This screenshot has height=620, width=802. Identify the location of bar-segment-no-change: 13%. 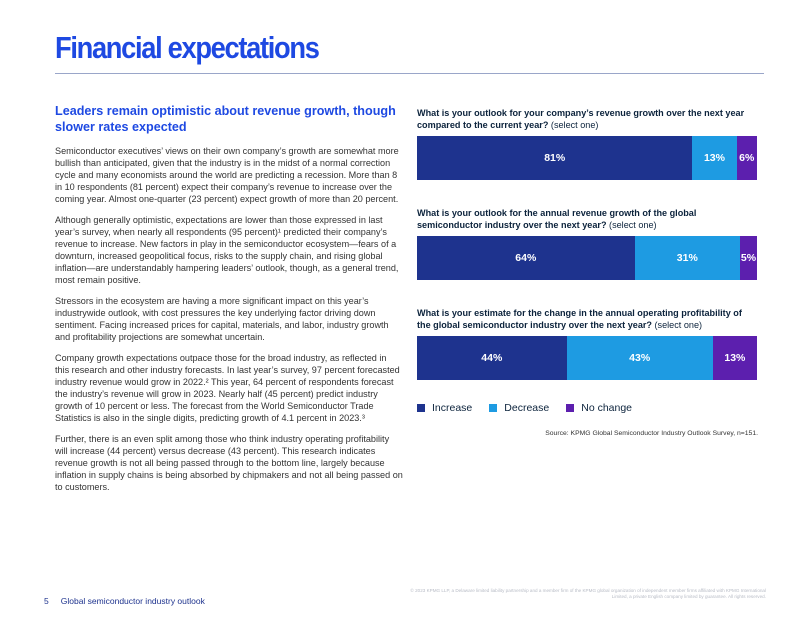
(734, 358).